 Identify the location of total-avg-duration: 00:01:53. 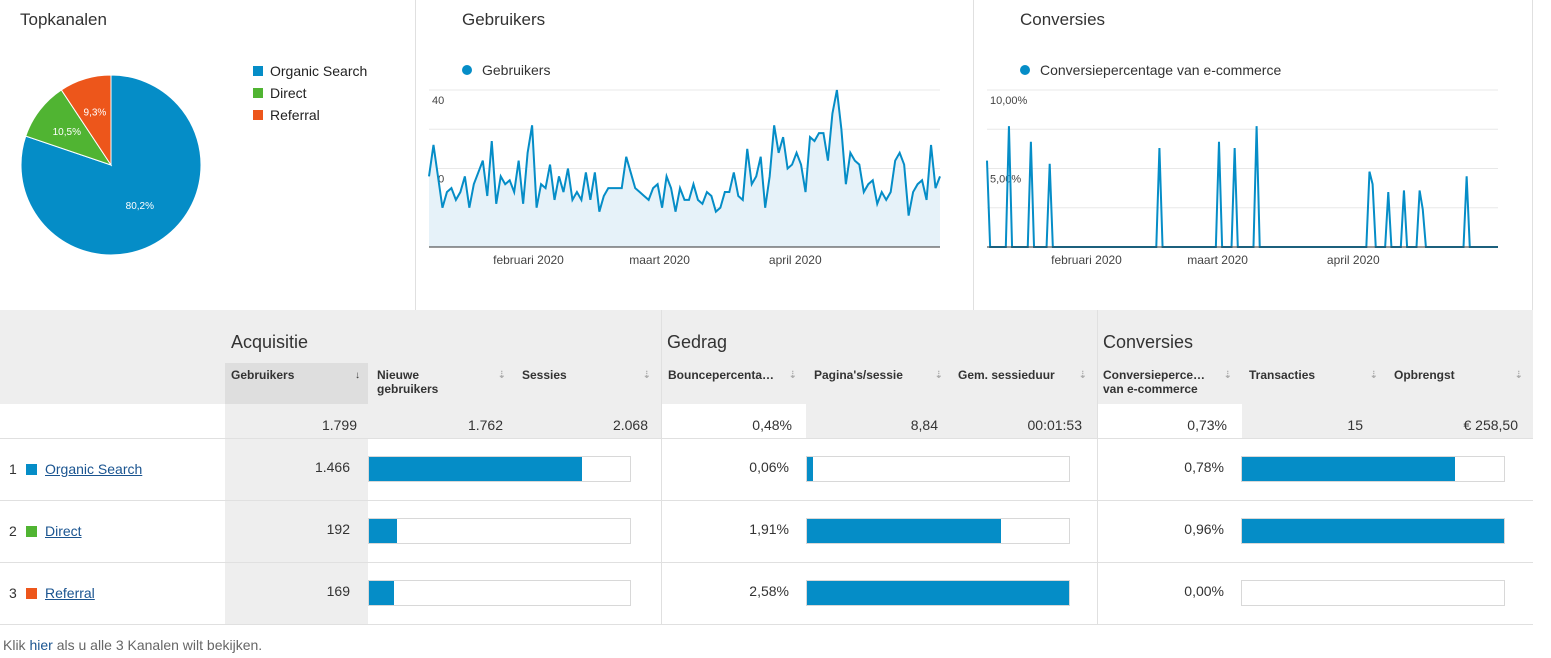
(1055, 425).